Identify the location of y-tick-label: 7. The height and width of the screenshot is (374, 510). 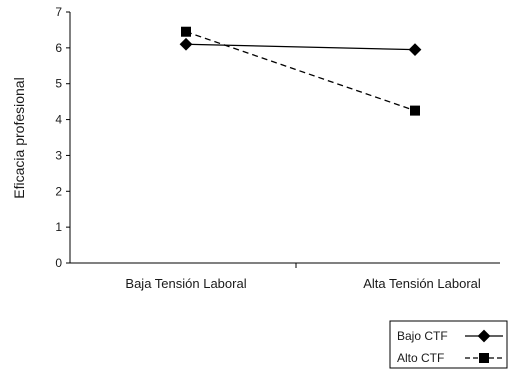
(58, 12).